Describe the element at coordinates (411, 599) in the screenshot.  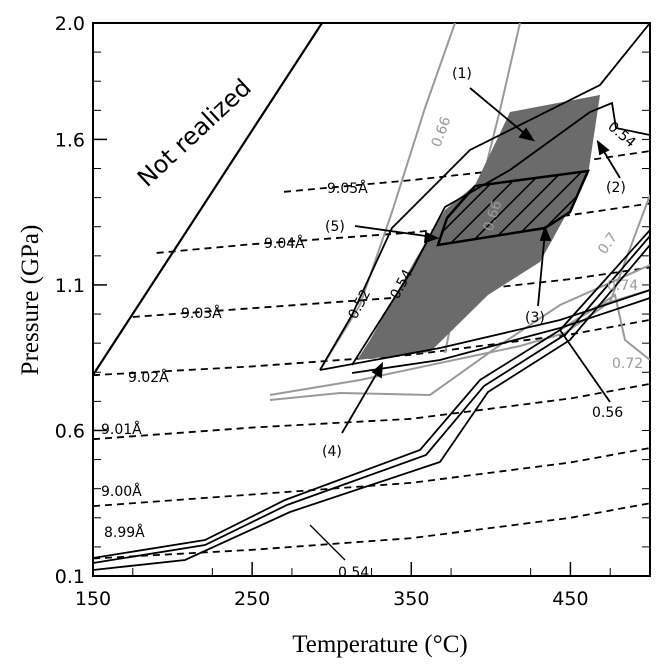
I see `x-tick-label: 350` at that location.